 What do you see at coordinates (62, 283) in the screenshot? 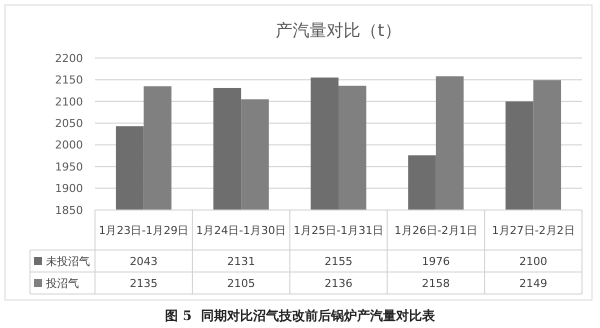
I see `legend-label: 投沼气` at bounding box center [62, 283].